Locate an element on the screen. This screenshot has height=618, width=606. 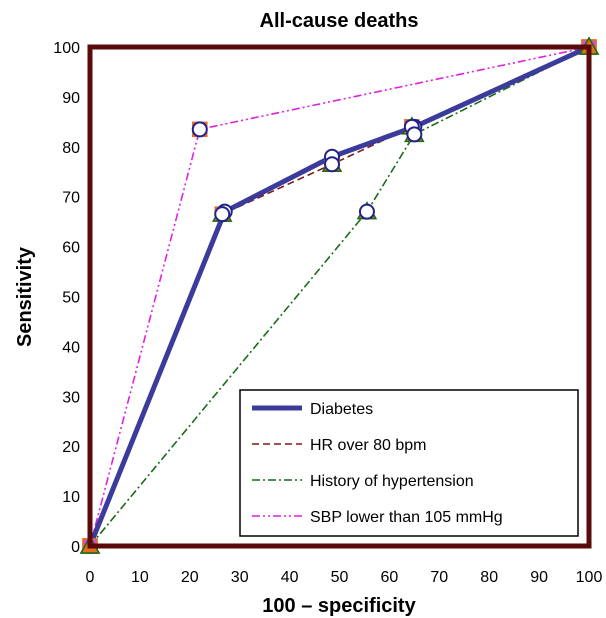
y-tick-label: 50 is located at coordinates (71, 298).